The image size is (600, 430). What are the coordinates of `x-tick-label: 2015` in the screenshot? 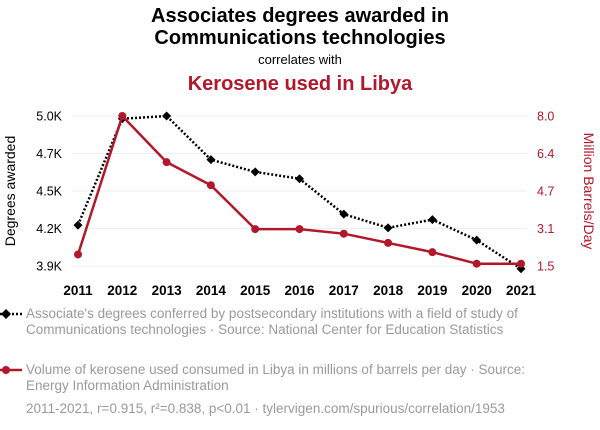 It's located at (255, 290).